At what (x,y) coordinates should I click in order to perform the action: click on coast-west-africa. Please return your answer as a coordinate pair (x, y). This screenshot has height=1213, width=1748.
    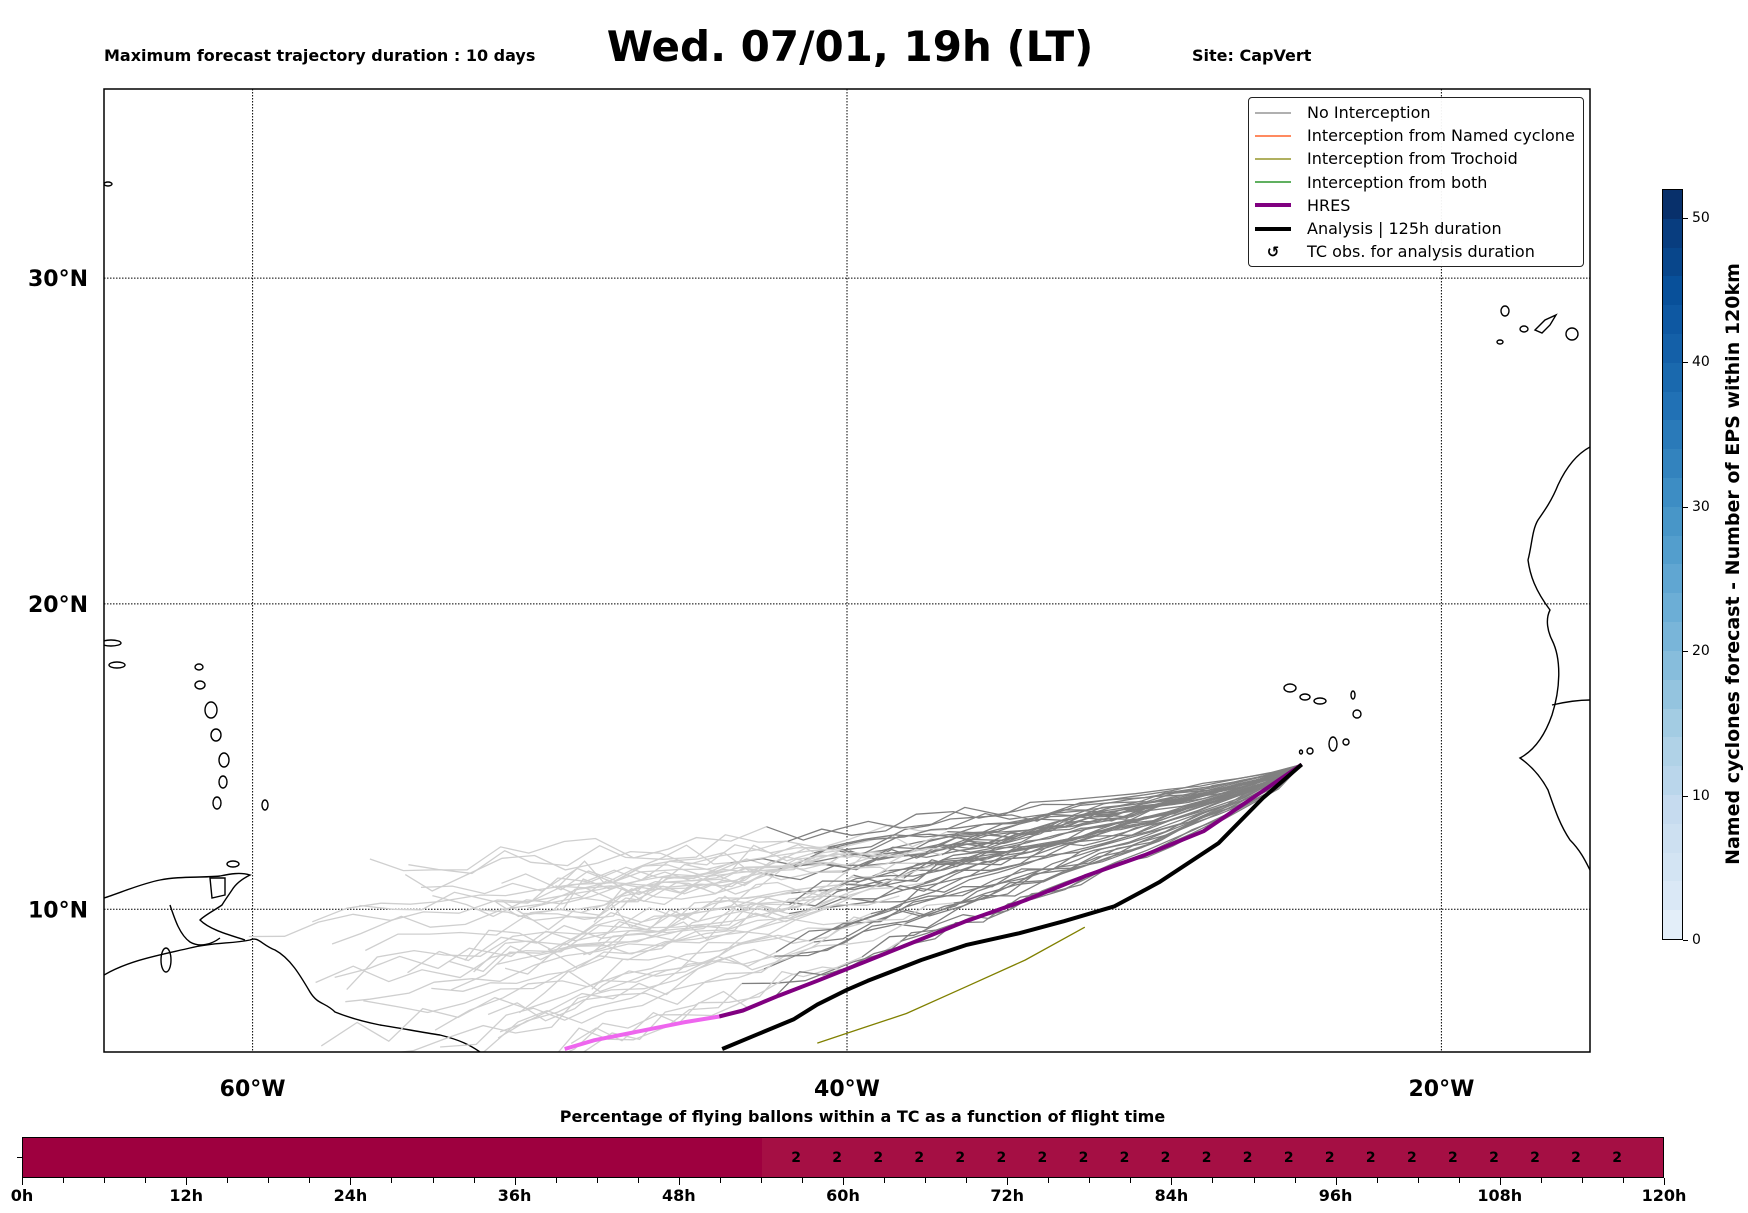
    Looking at the image, I should click on (1554, 658).